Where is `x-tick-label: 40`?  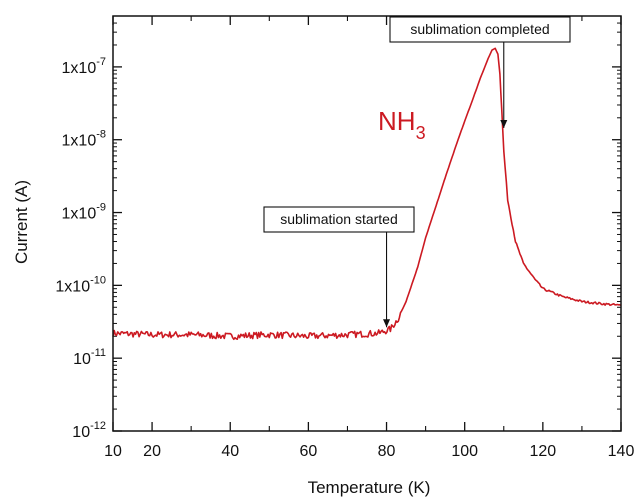
x-tick-label: 40 is located at coordinates (230, 451).